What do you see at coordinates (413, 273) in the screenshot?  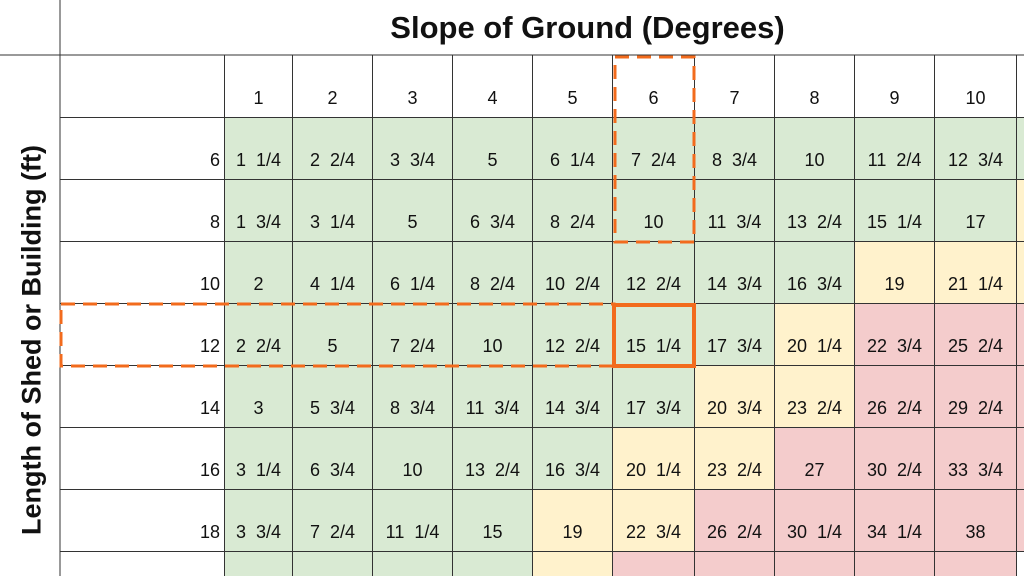 I see `table-cell: 6 1/4` at bounding box center [413, 273].